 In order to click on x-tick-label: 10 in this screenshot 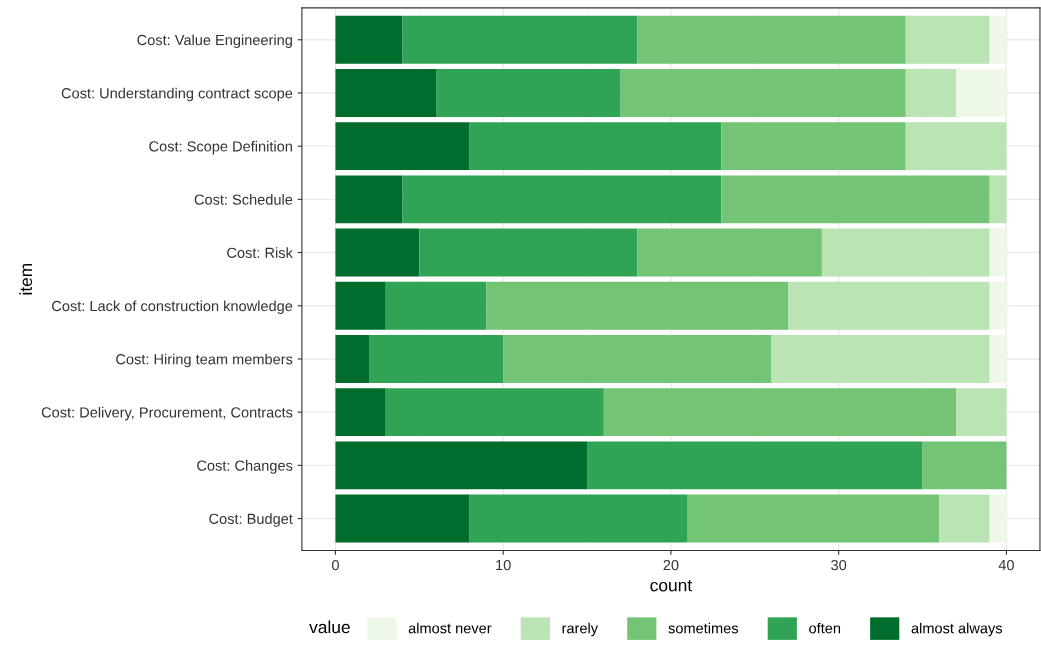, I will do `click(503, 565)`.